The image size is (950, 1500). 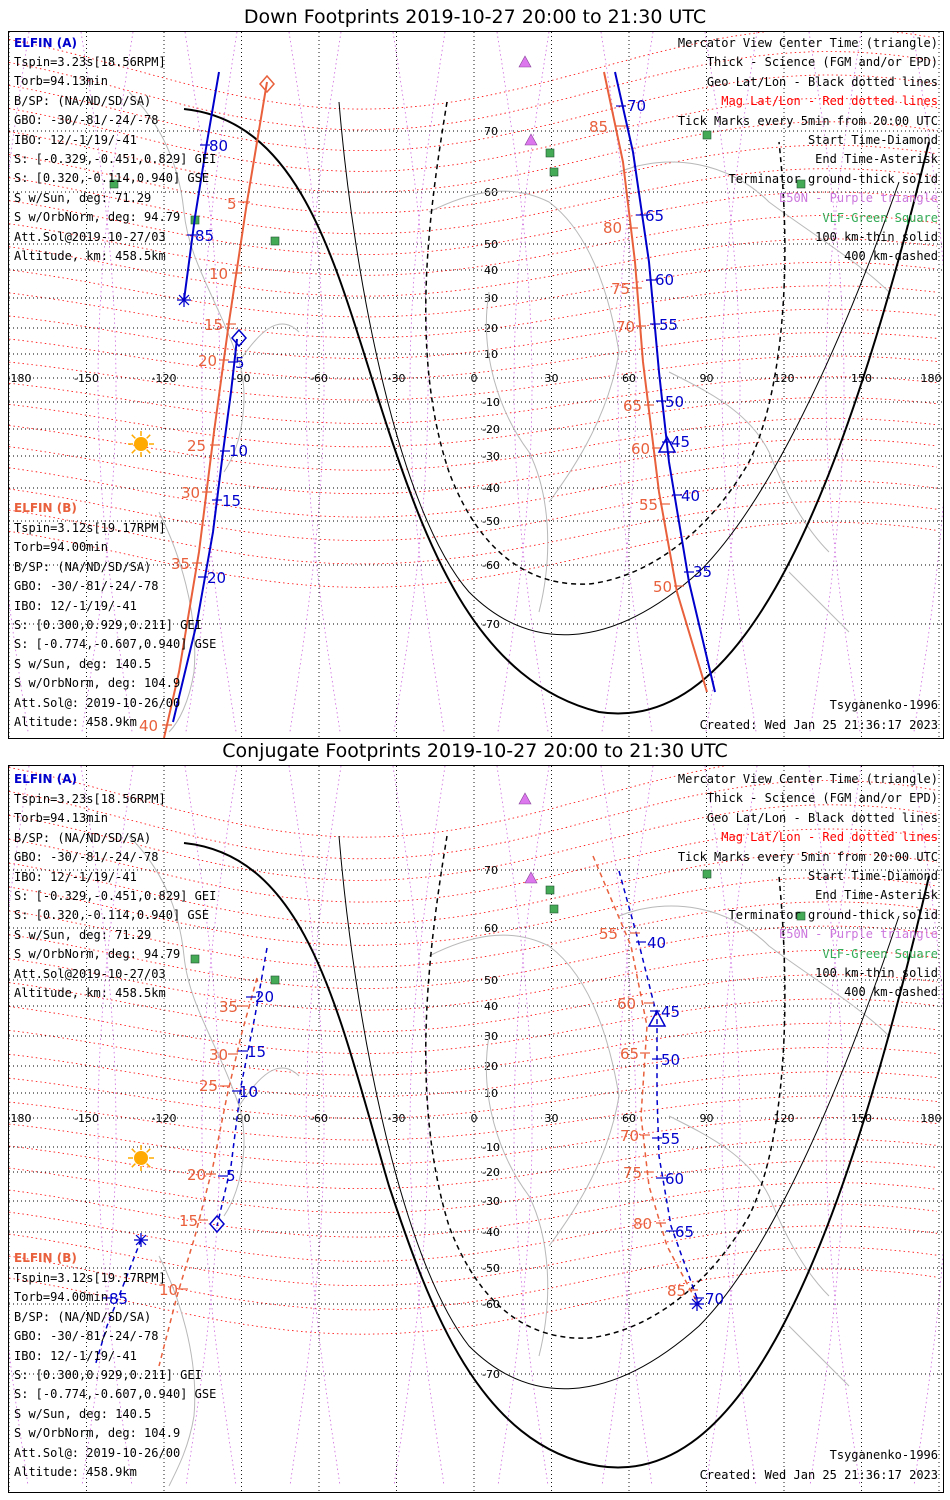 What do you see at coordinates (61, 1297) in the screenshot?
I see `info-line: Torb=94.00min` at bounding box center [61, 1297].